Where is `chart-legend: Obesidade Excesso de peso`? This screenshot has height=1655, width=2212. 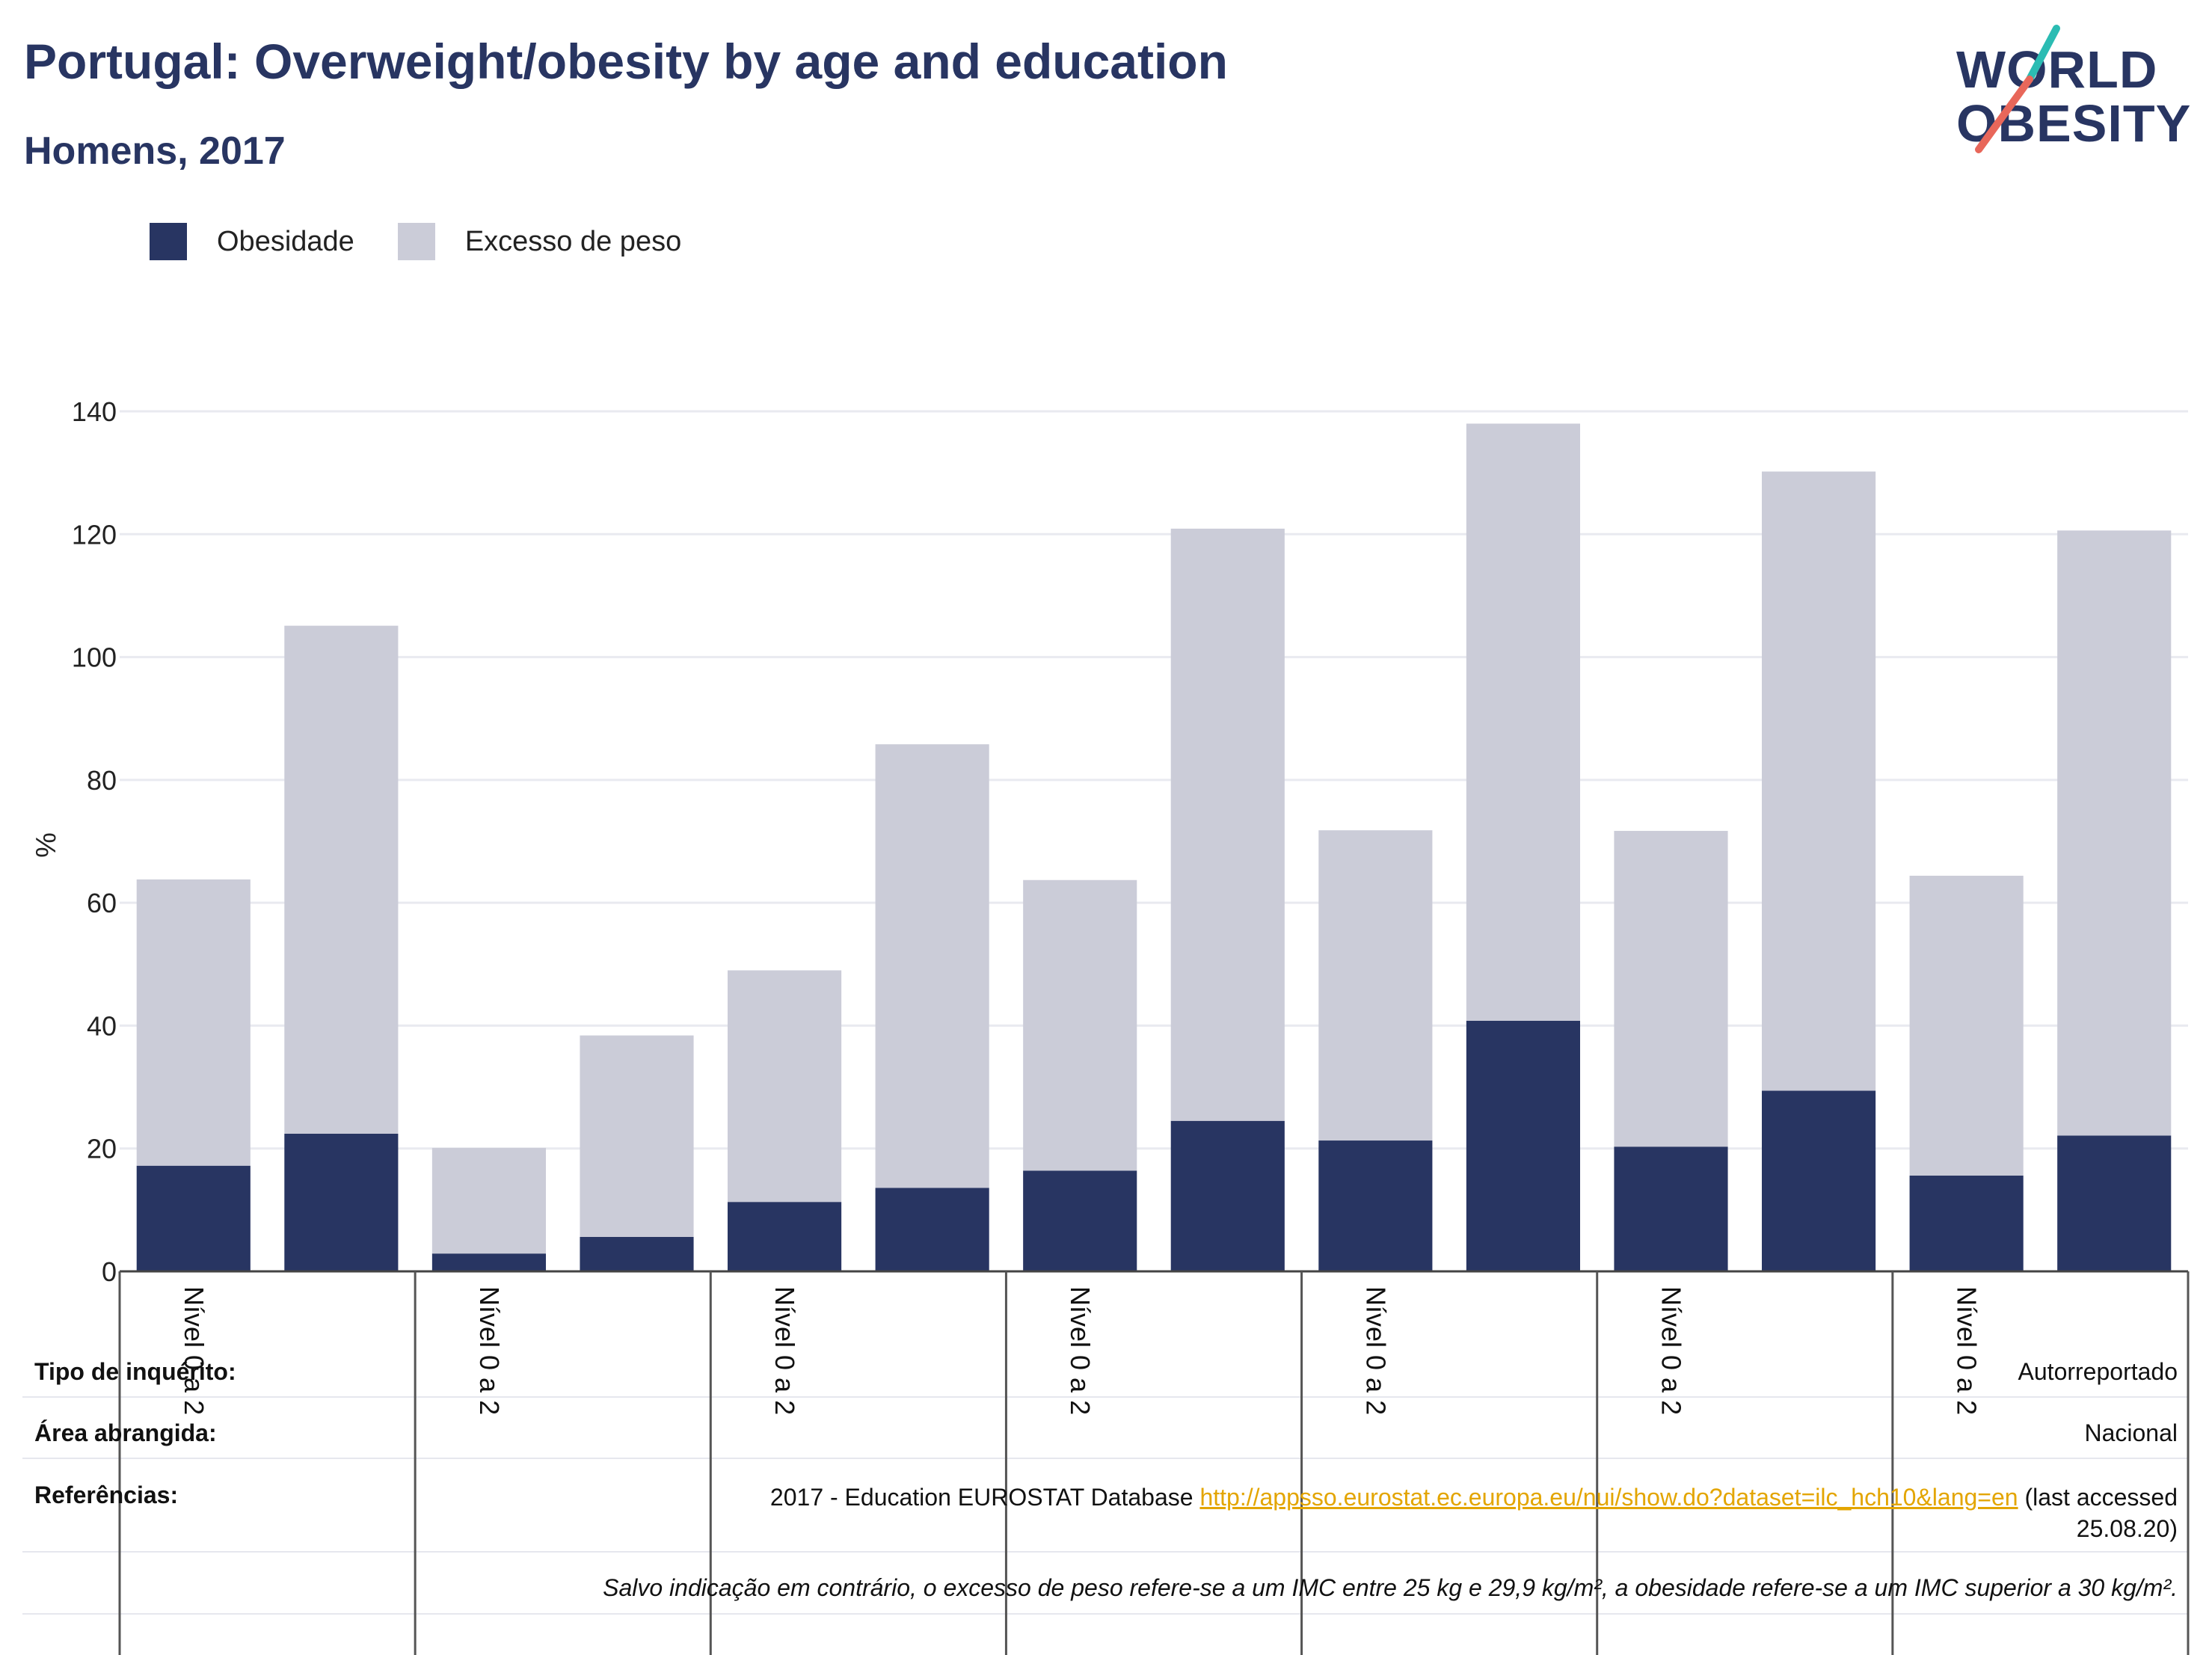 chart-legend: Obesidade Excesso de peso is located at coordinates (437, 241).